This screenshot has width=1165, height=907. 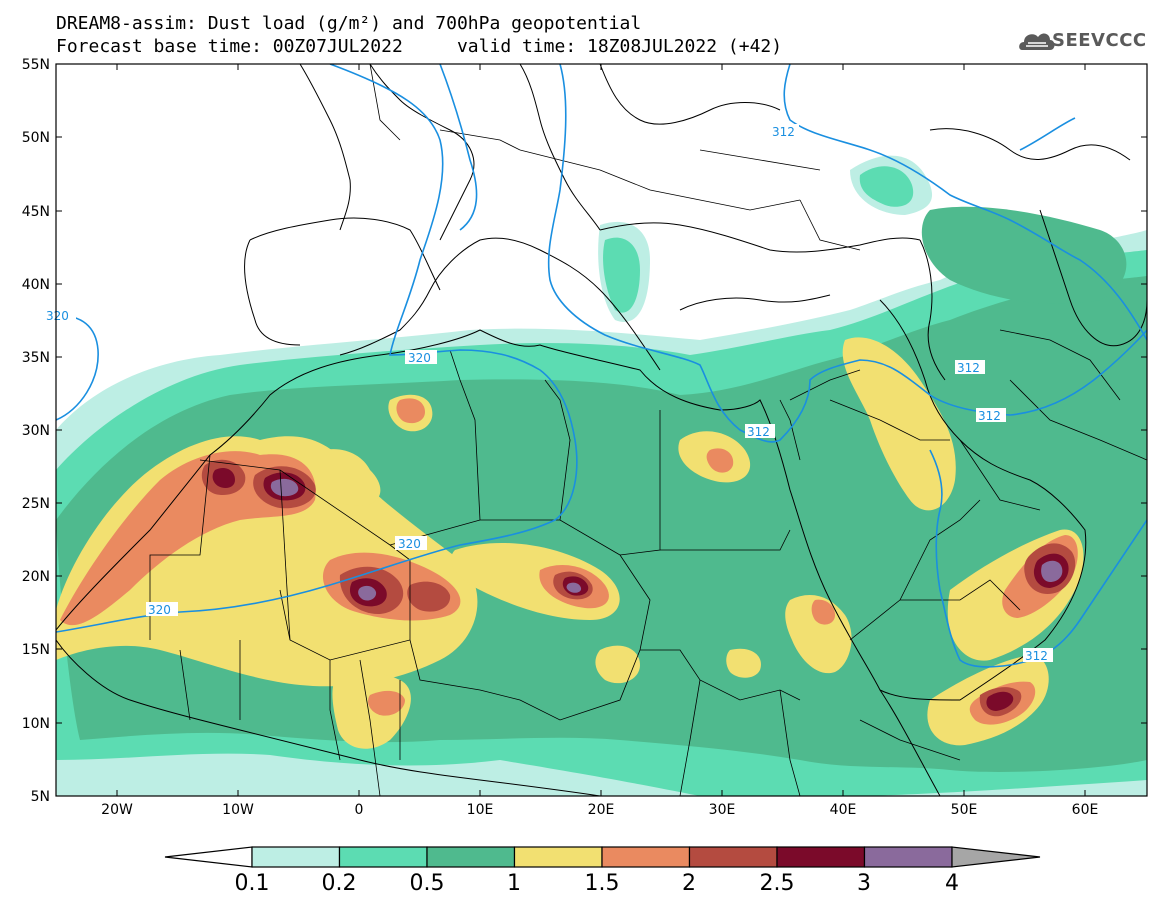 I want to click on colorbar-label-0-1: 0.1, so click(x=252, y=883).